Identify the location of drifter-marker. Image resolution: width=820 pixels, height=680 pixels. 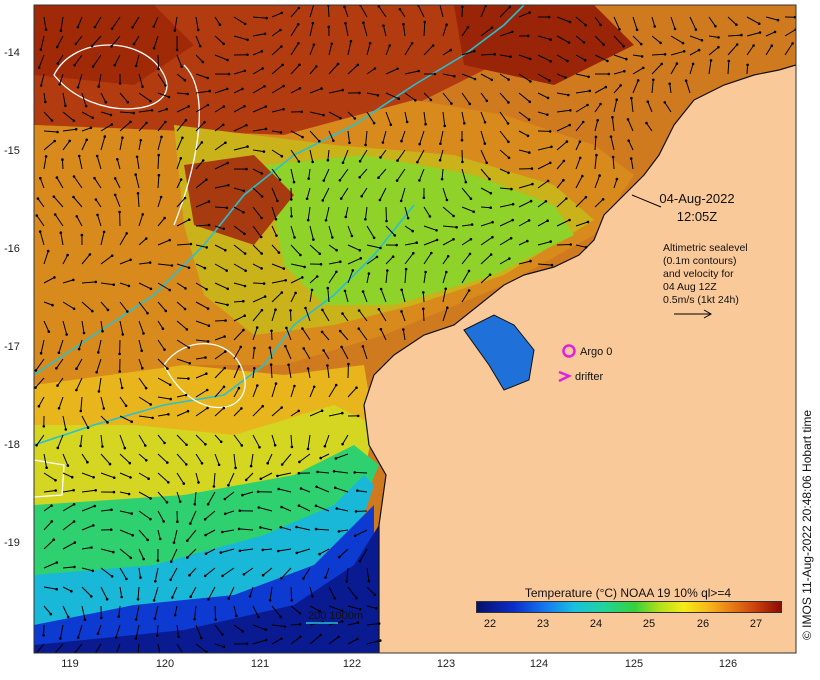
(565, 376).